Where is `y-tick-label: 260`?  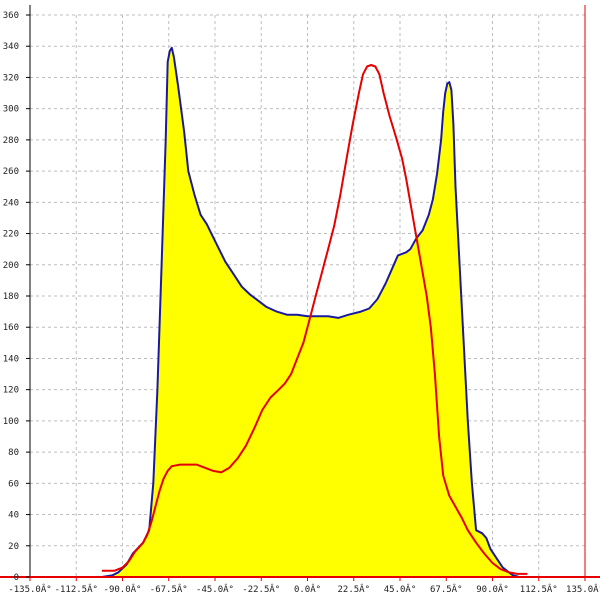
y-tick-label: 260 is located at coordinates (11, 172).